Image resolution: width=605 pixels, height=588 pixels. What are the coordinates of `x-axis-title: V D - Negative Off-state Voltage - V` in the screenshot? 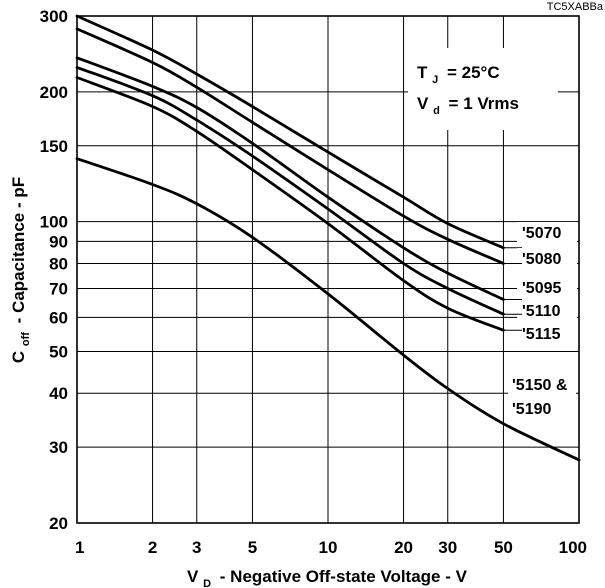 It's located at (327, 577).